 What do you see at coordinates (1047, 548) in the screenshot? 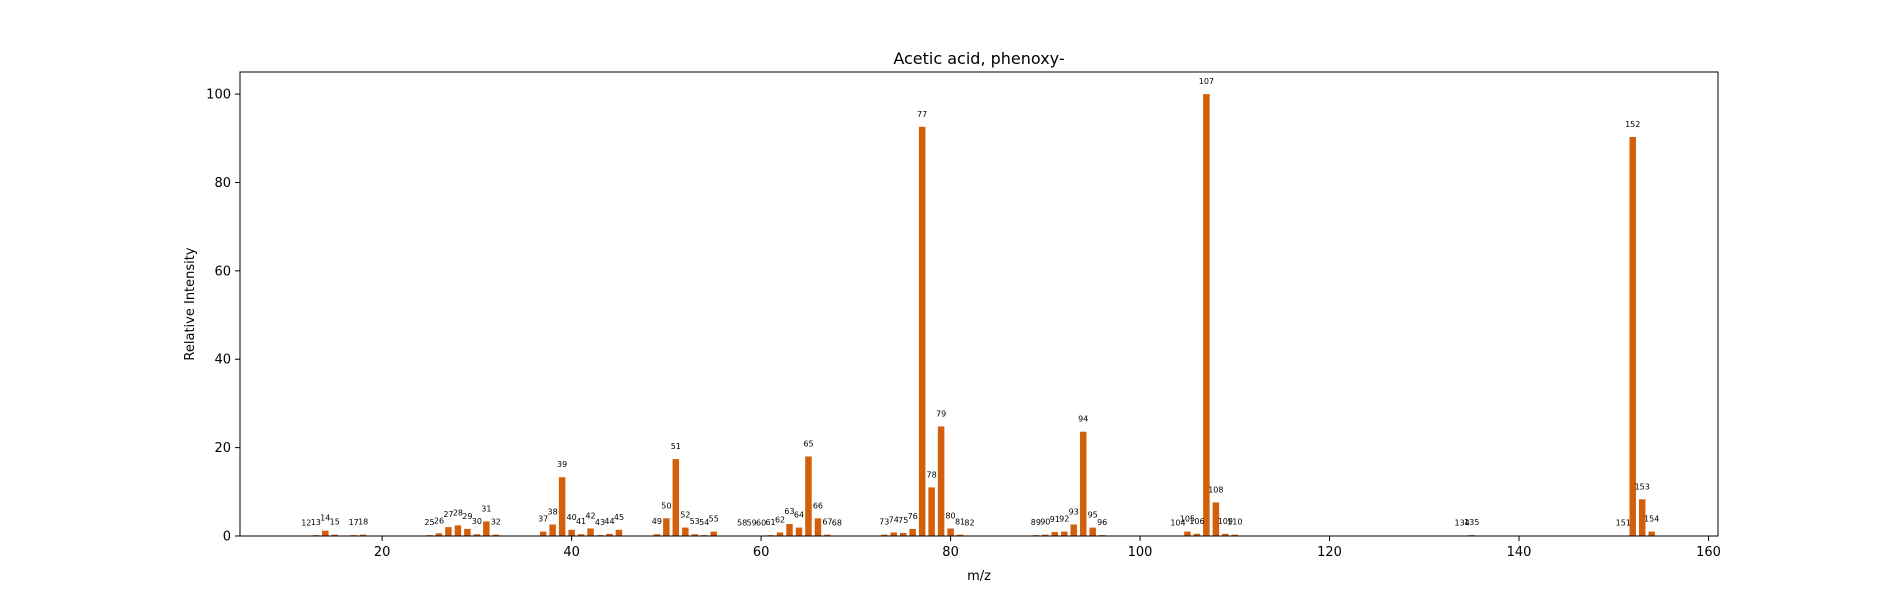
I see `x-axis-ticks: 20 40 60 80 100 120 140 160` at bounding box center [1047, 548].